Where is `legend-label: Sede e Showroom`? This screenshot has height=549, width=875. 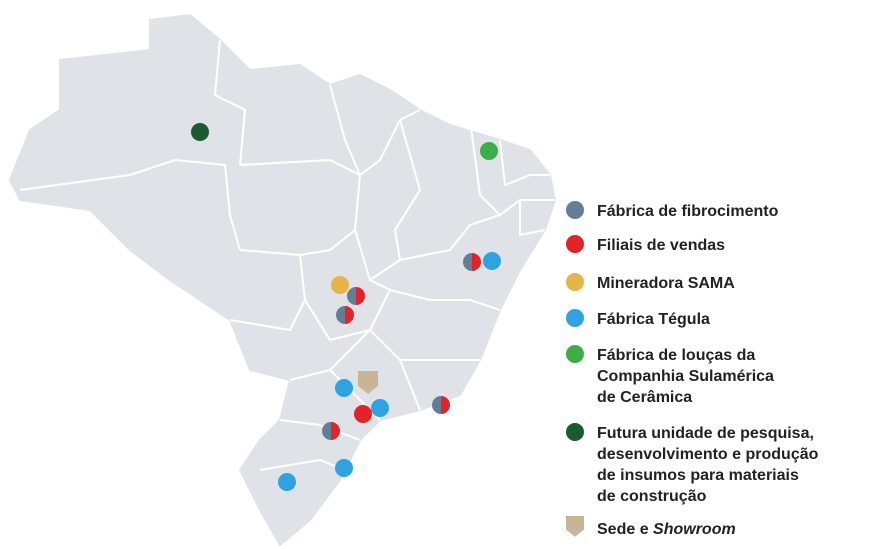 legend-label: Sede e Showroom is located at coordinates (666, 529).